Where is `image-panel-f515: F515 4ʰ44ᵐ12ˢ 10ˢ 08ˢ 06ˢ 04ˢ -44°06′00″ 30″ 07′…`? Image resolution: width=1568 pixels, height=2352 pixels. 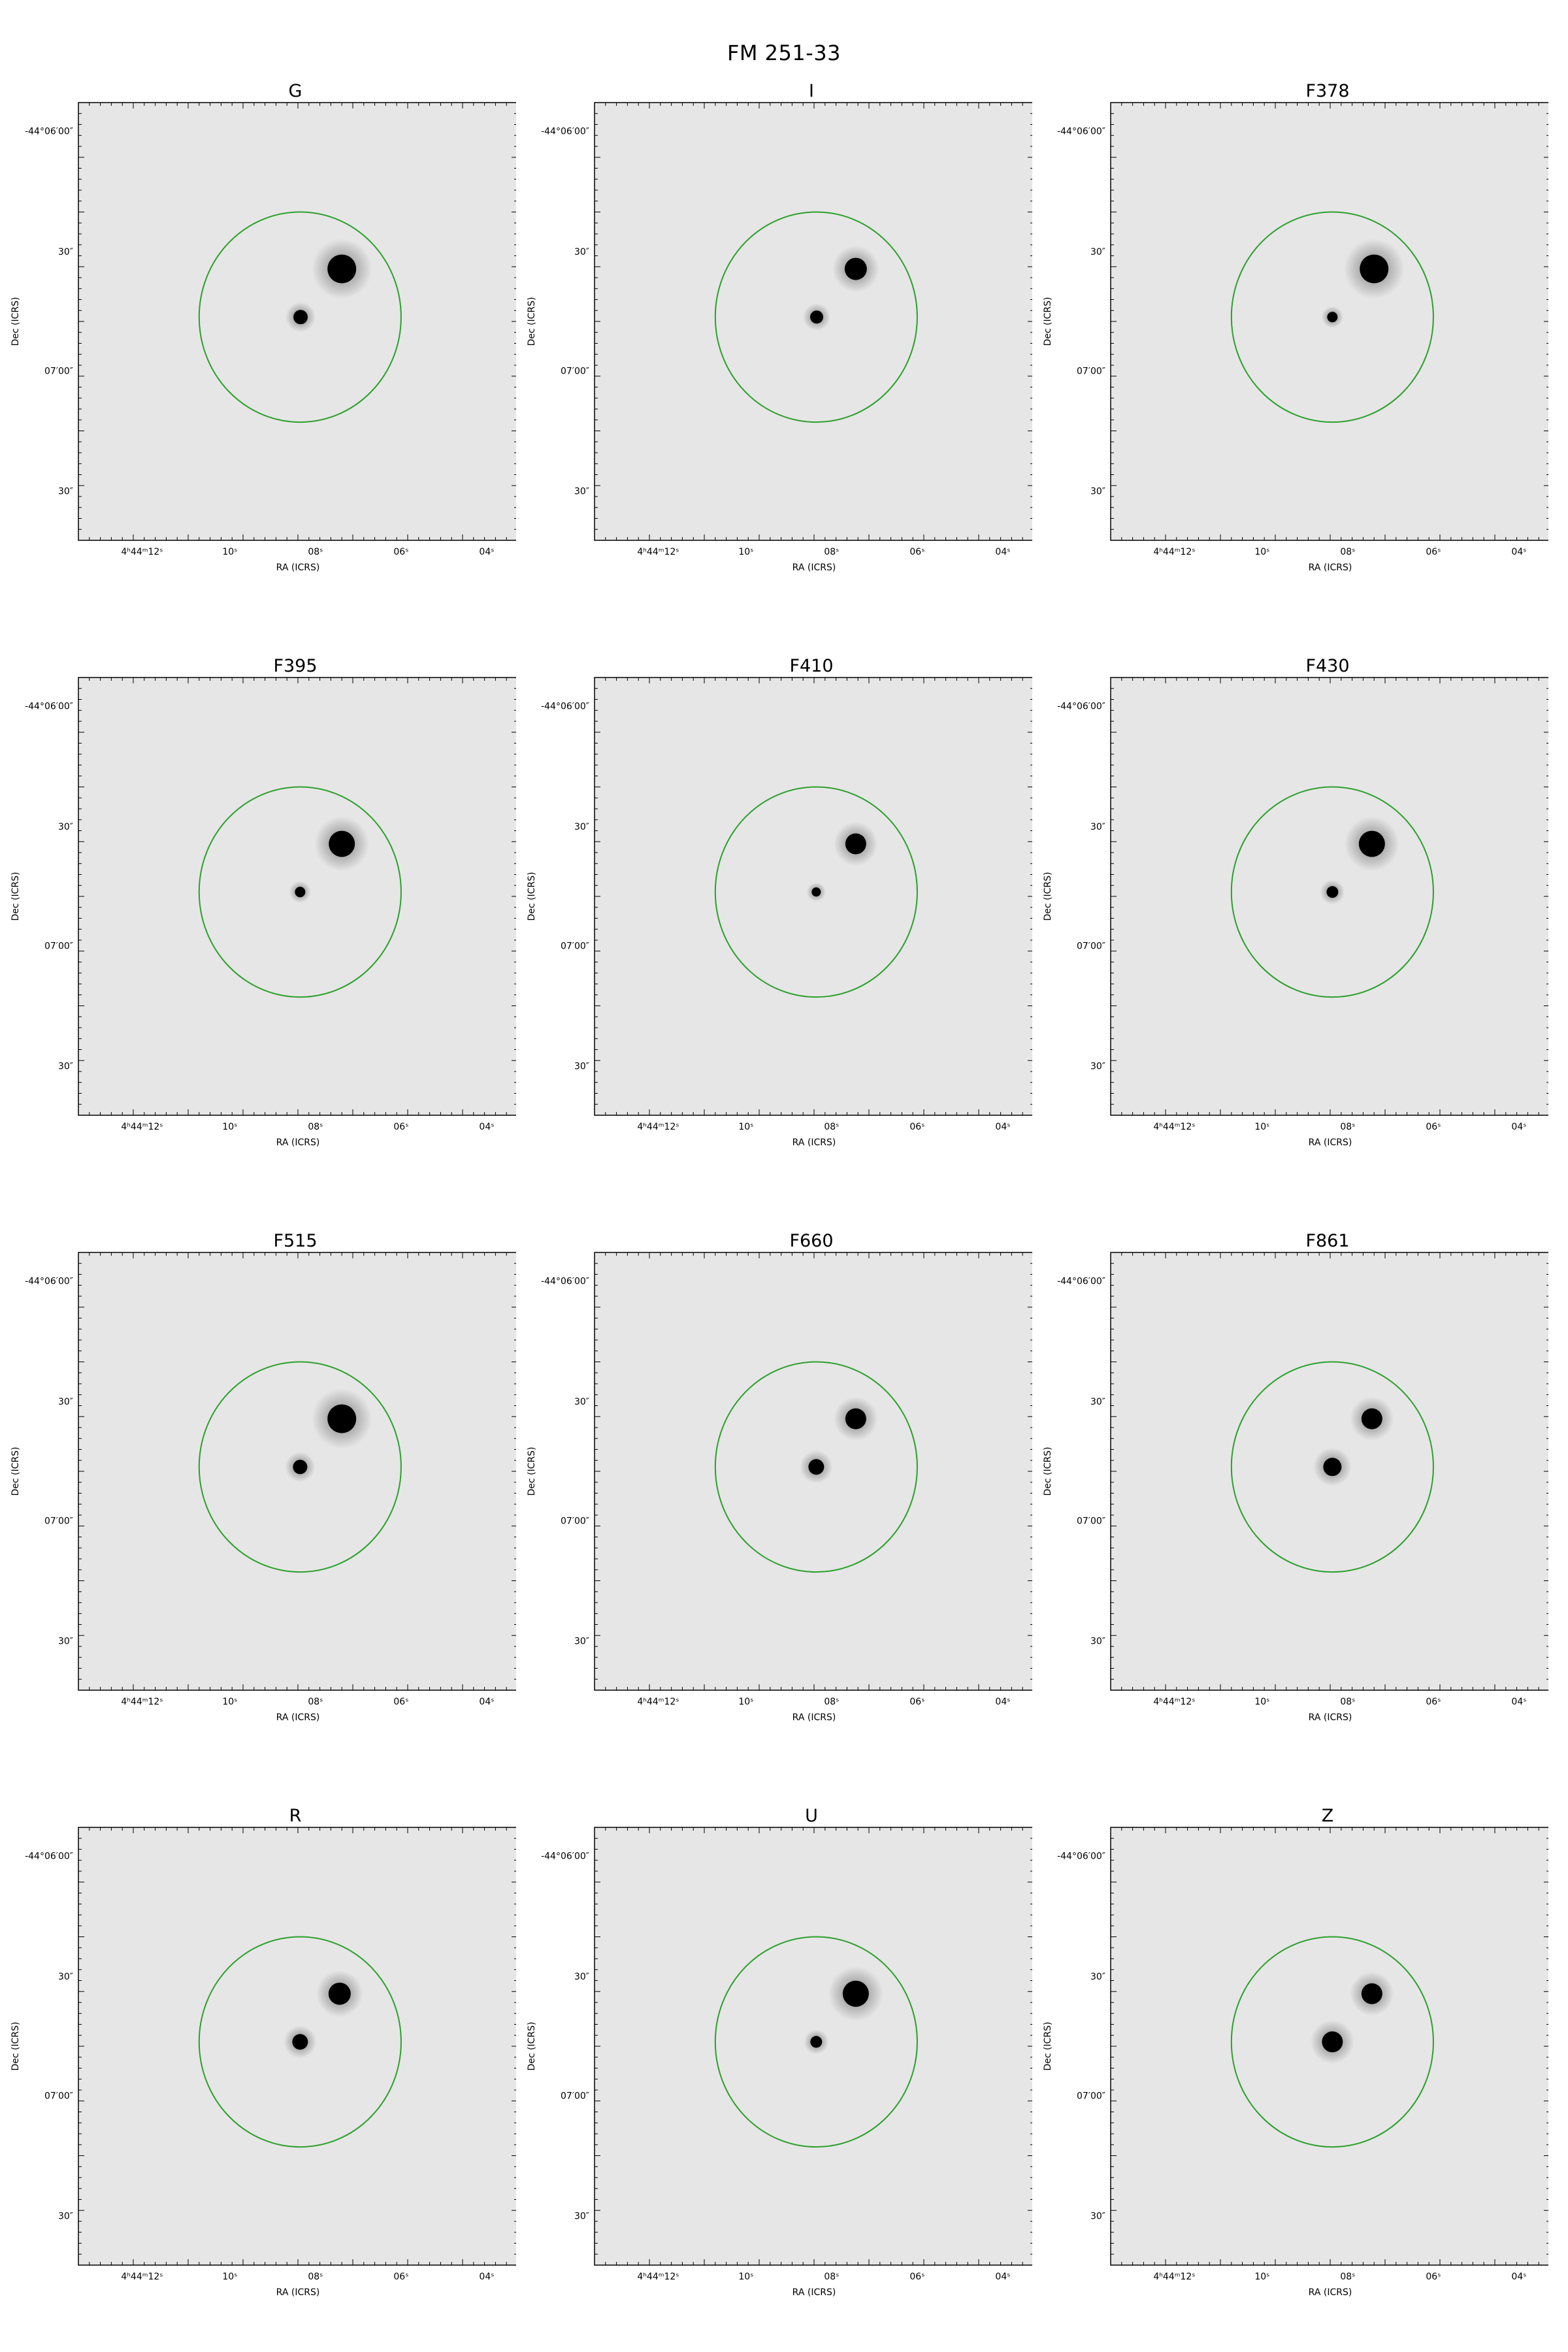
image-panel-f515: F515 4ʰ44ᵐ12ˢ 10ˢ 08ˢ 06ˢ 04ˢ -44°06′00″ 30″ 07′… is located at coordinates (258, 1492).